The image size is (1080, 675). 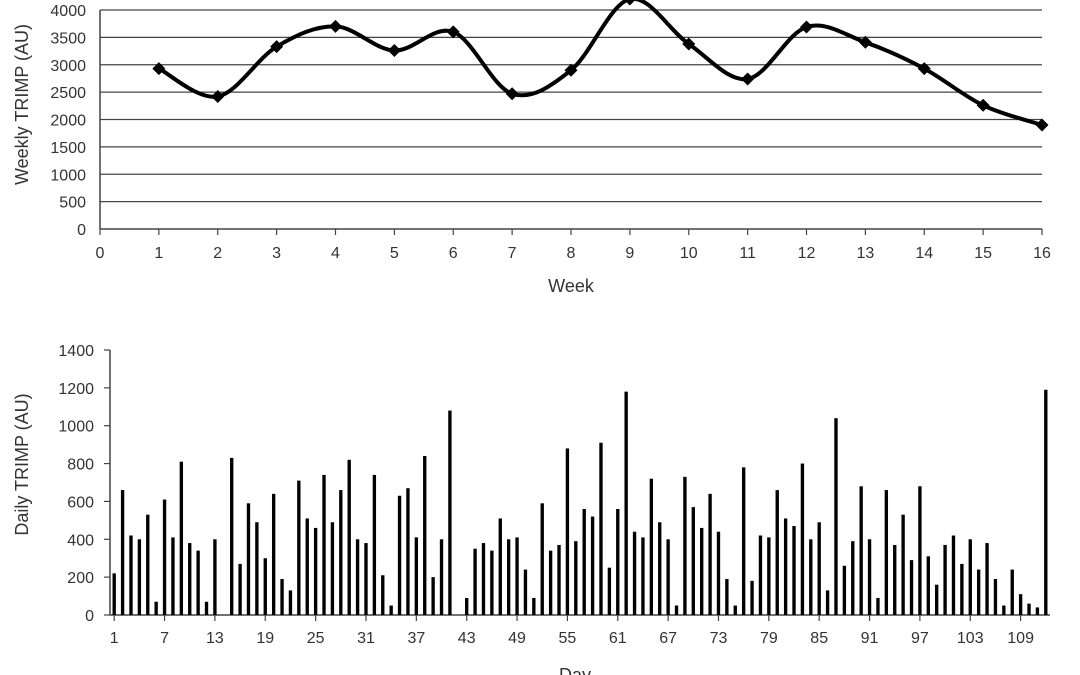 What do you see at coordinates (80, 465) in the screenshot?
I see `daily-y-tick-label: 800` at bounding box center [80, 465].